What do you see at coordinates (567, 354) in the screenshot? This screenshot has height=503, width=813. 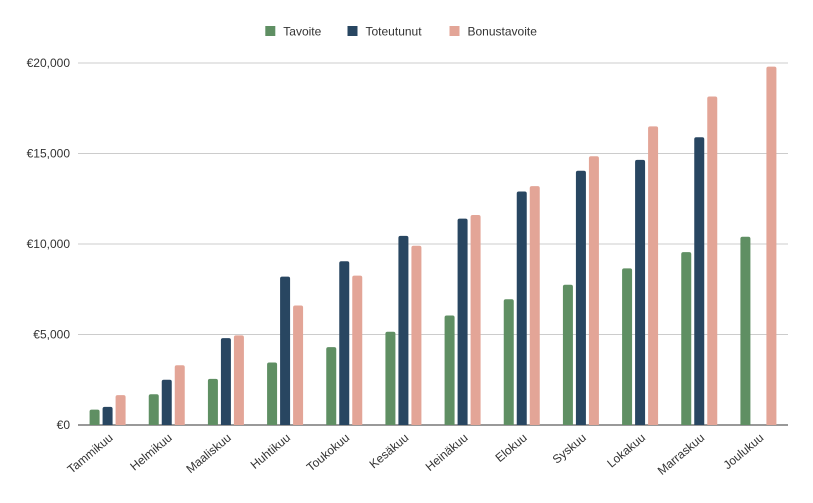 I see `bar-tavoite-syskuu` at bounding box center [567, 354].